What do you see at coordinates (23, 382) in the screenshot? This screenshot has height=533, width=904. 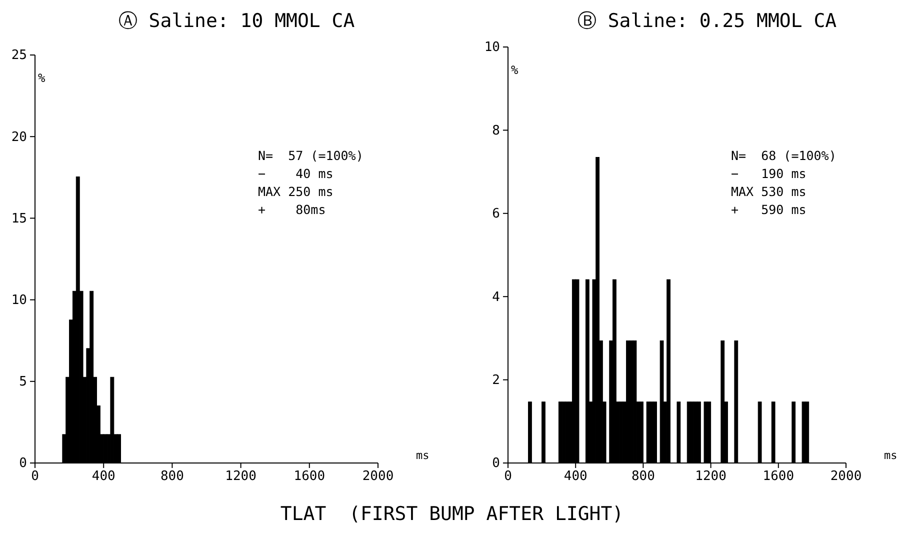 I see `y-tick-label: 5` at bounding box center [23, 382].